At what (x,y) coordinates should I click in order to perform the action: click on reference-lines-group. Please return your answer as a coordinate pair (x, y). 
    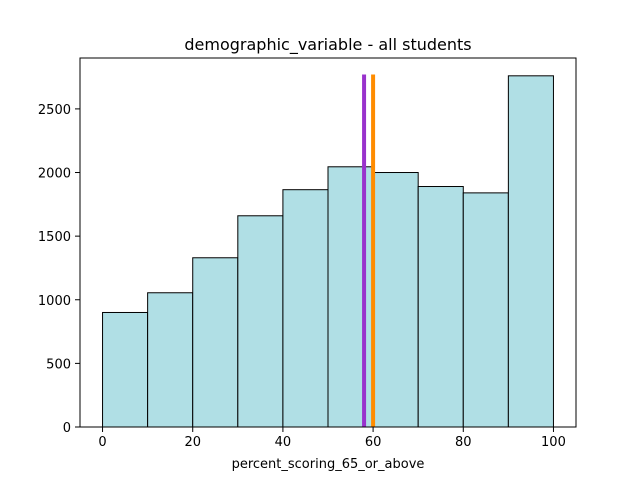
    Looking at the image, I should click on (369, 250).